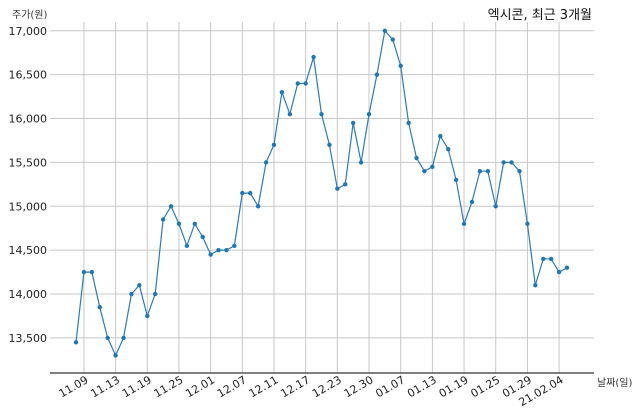 The height and width of the screenshot is (414, 640). What do you see at coordinates (28, 162) in the screenshot?
I see `y-tick-label: 15,500` at bounding box center [28, 162].